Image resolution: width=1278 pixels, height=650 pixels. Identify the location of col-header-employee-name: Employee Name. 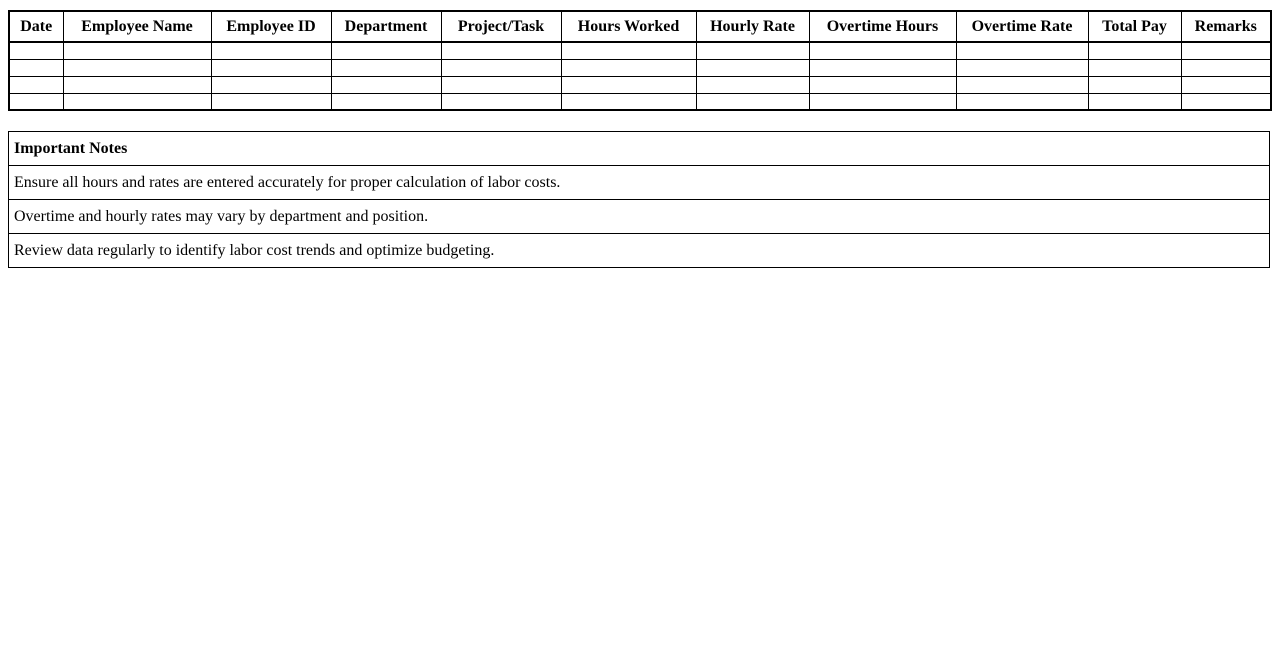
(137, 26).